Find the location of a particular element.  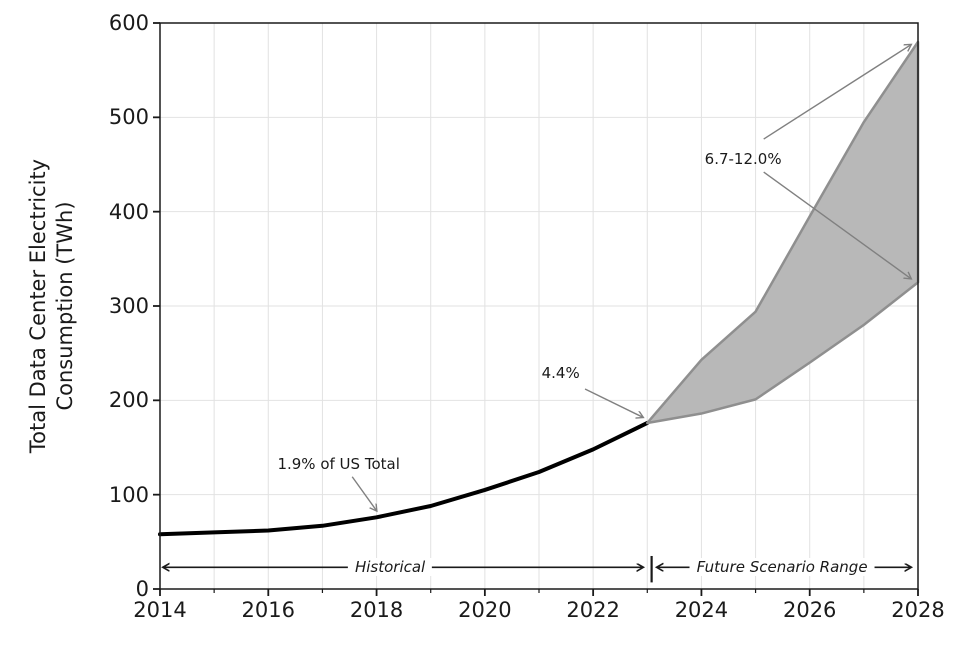

annotation-future-scenario-range-span: Future Scenario Range is located at coordinates (782, 567).